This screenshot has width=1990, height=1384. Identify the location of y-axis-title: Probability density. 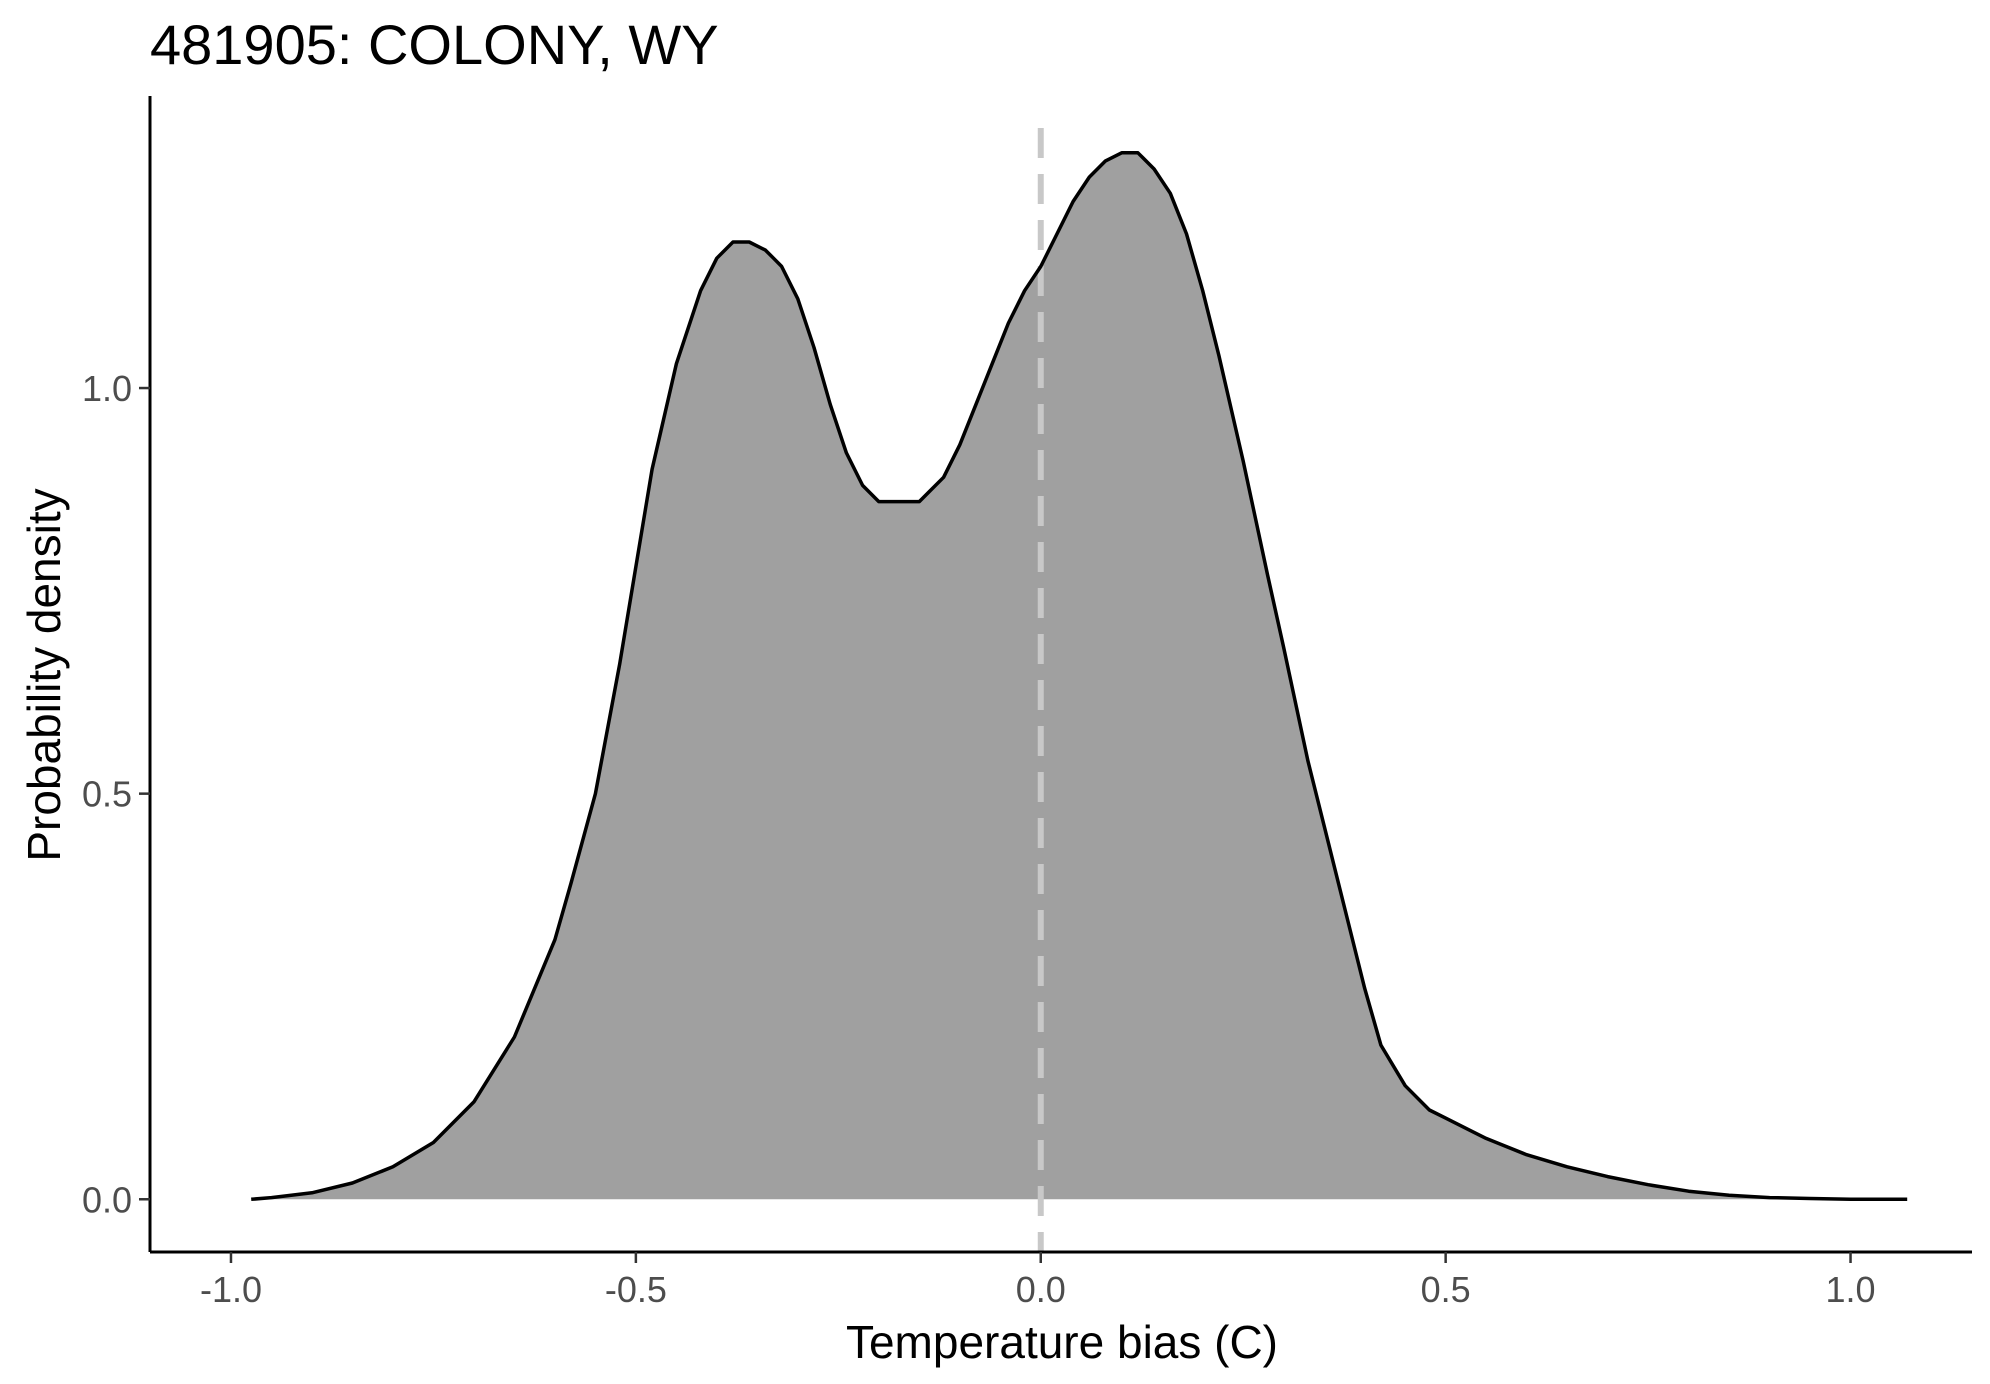
(44, 674).